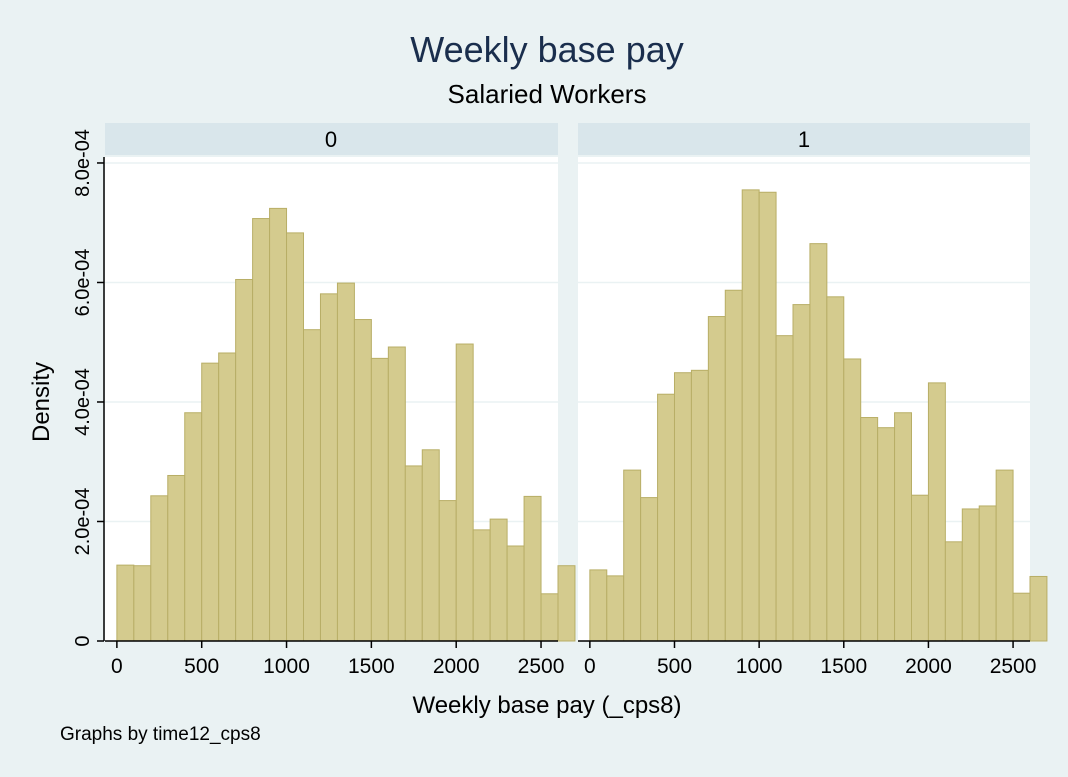  Describe the element at coordinates (928, 666) in the screenshot. I see `panel-1-x-tick-label-4: 2000` at that location.